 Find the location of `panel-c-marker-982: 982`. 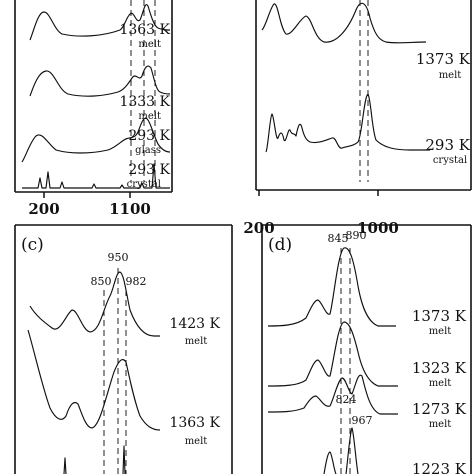

panel-c-marker-982: 982 is located at coordinates (136, 281).